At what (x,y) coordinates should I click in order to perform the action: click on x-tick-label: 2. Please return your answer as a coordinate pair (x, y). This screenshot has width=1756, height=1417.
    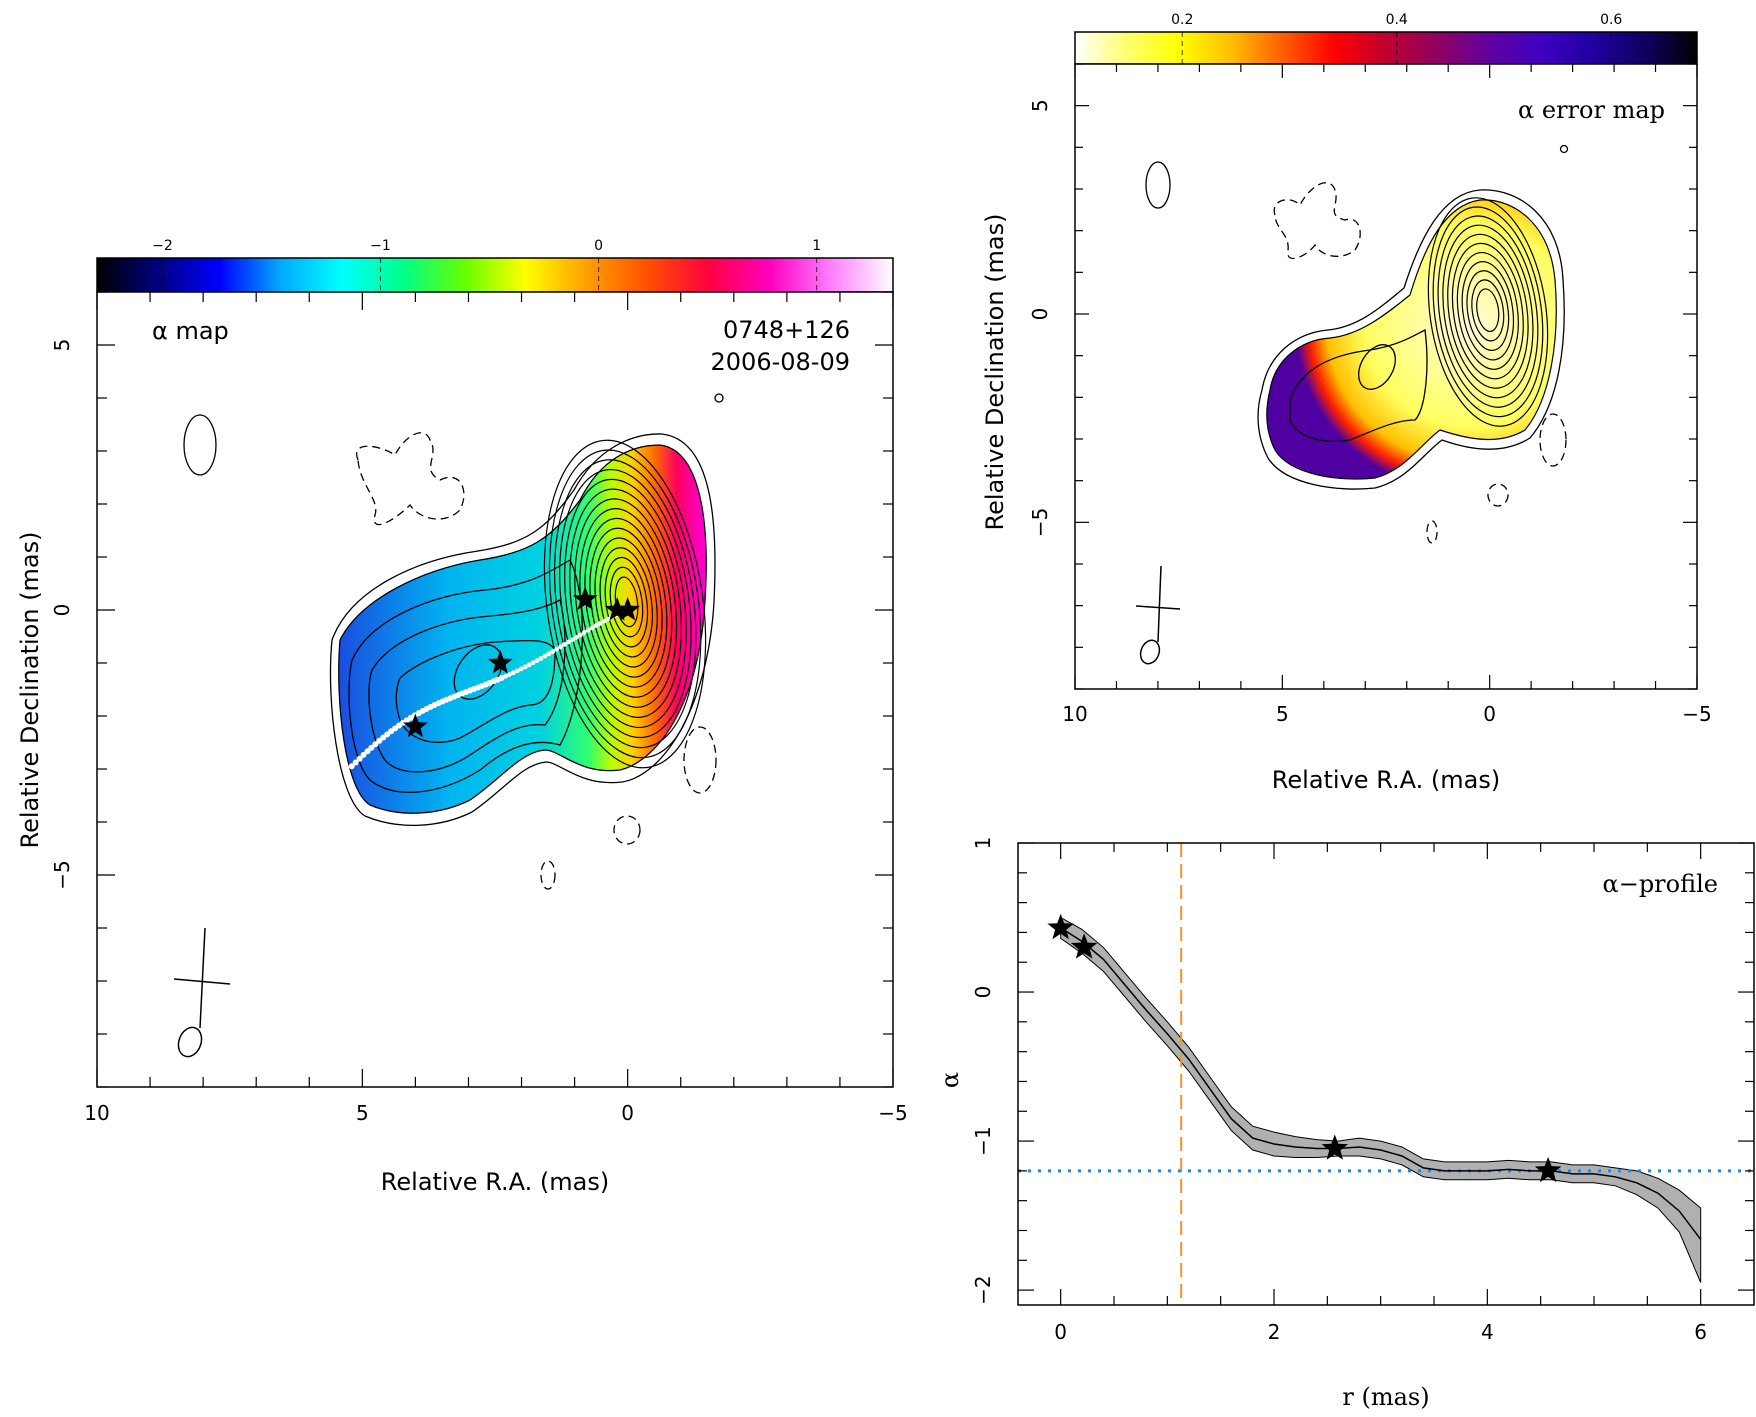
    Looking at the image, I should click on (1274, 1332).